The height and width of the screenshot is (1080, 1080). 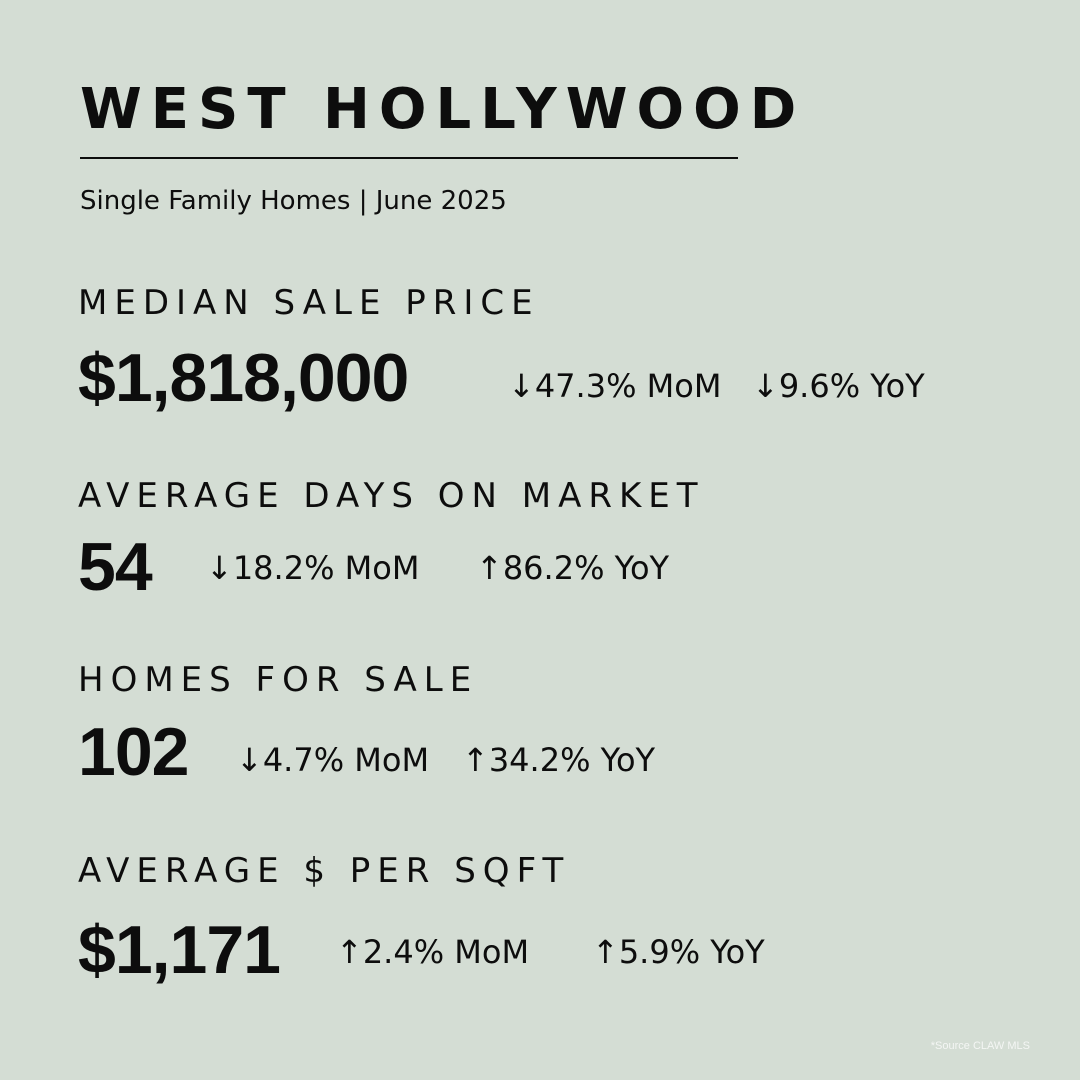 What do you see at coordinates (309, 303) in the screenshot?
I see `median-sale-price-label: MEDIAN SALE PRICE` at bounding box center [309, 303].